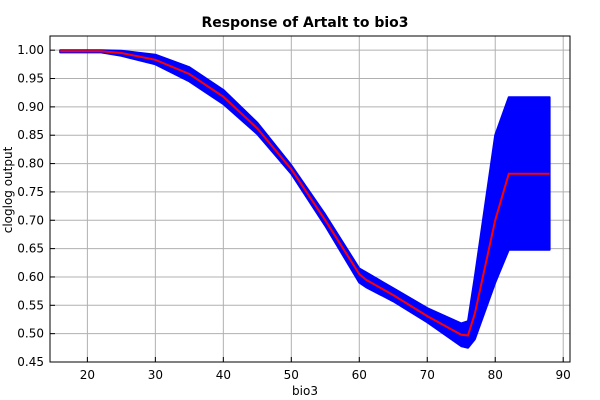  What do you see at coordinates (30, 362) in the screenshot?
I see `y-tick-label: 0.45` at bounding box center [30, 362].